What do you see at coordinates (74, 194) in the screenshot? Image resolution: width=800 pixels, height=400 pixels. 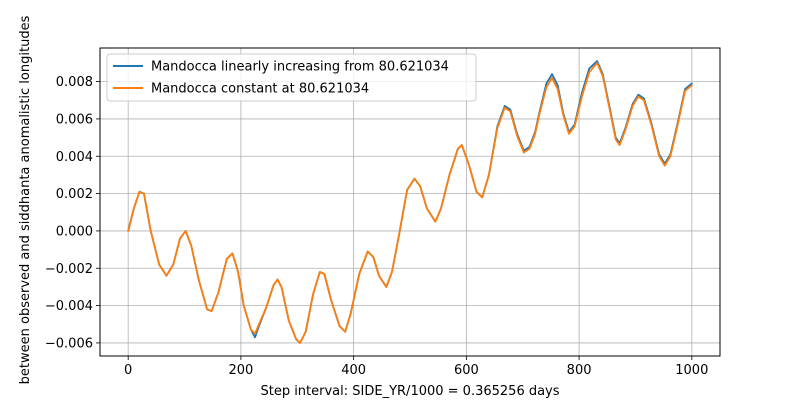 I see `y-tick-label: 0.002` at bounding box center [74, 194].